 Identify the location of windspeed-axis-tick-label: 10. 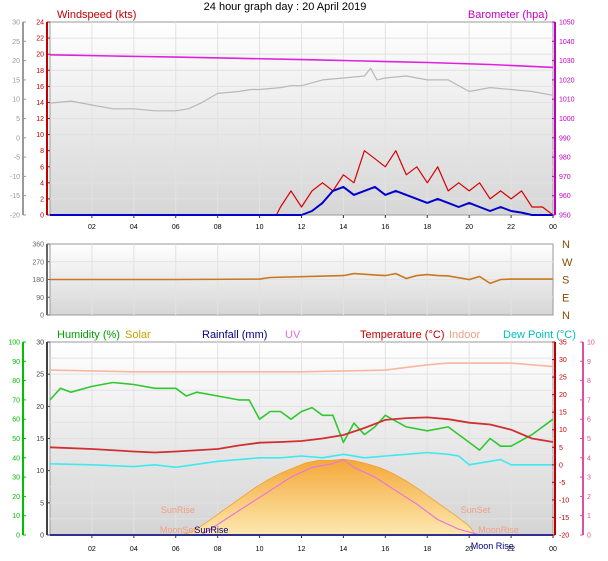
(40, 135).